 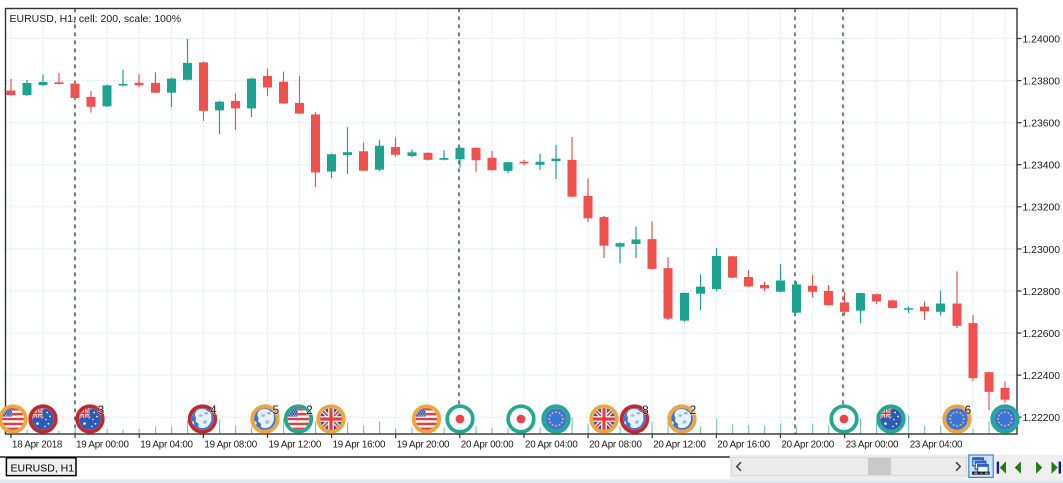 What do you see at coordinates (743, 445) in the screenshot?
I see `svg-text: 20 Apr 16:00` at bounding box center [743, 445].